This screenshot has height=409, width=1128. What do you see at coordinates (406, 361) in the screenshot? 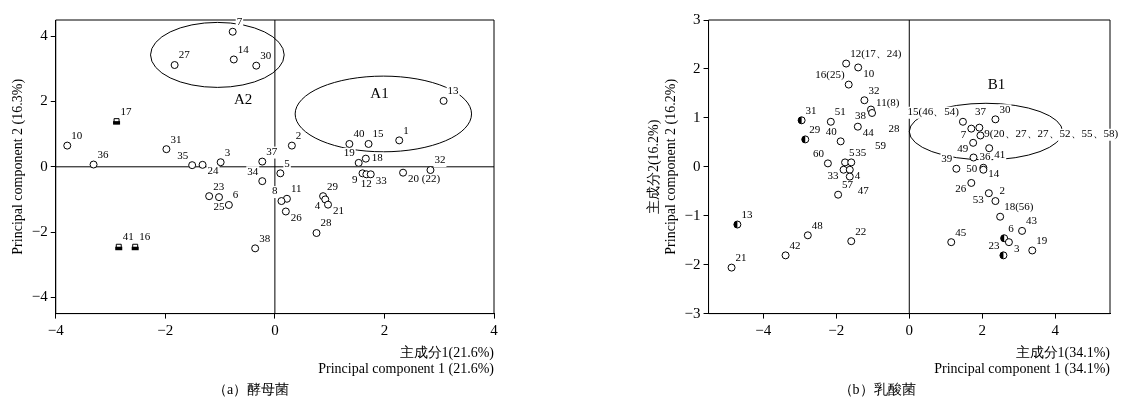
I see `x-axis-title: 主成分1(21.6%) Principal component 1 (21.6%)` at bounding box center [406, 361].